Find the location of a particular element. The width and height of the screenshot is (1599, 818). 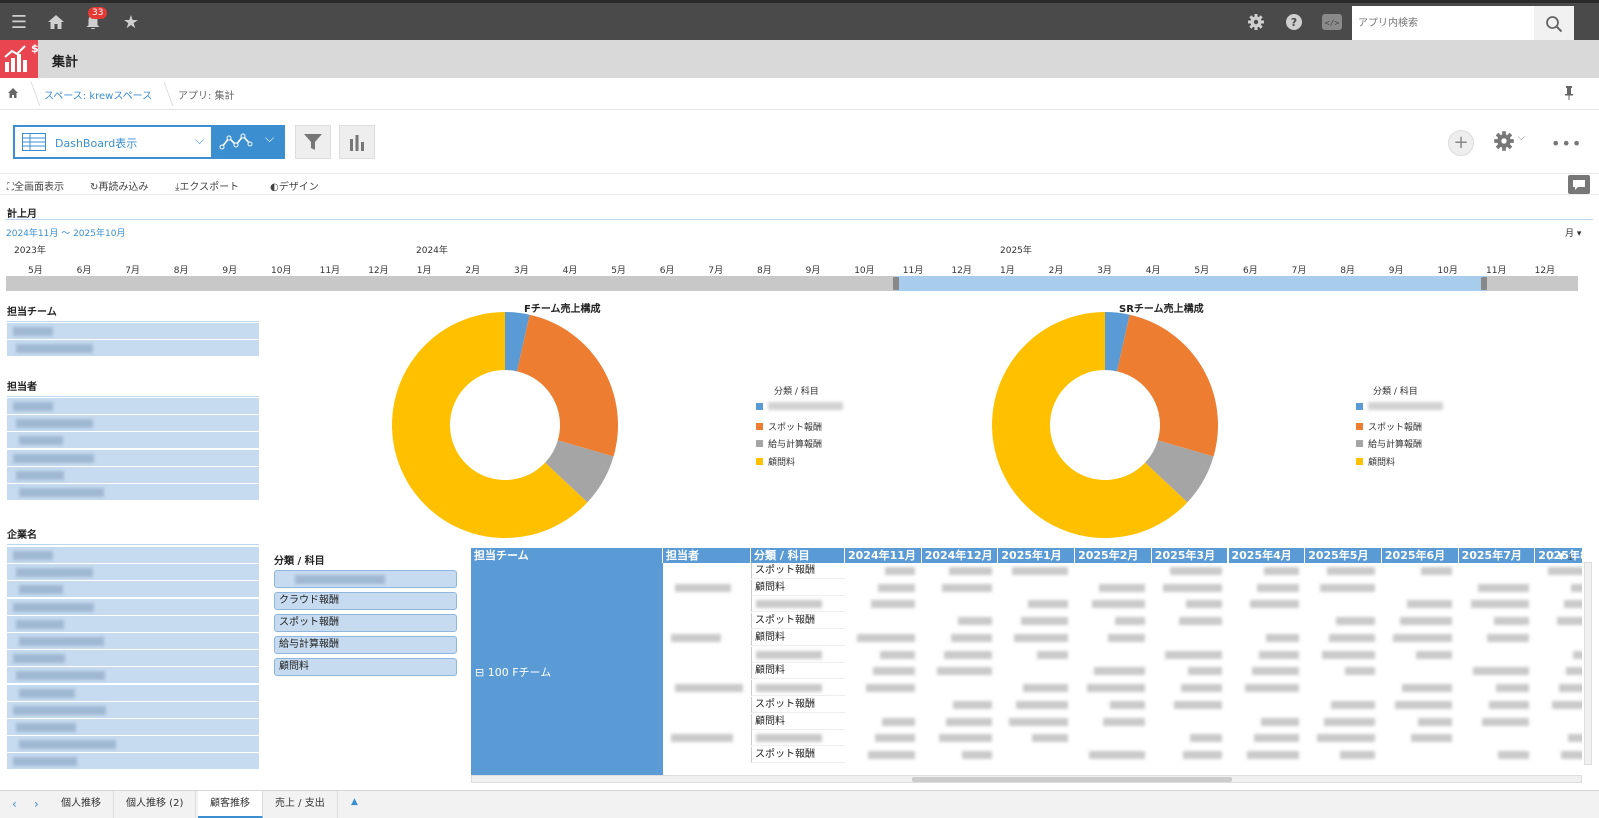

horizontal-scrollbar is located at coordinates (1026, 779).